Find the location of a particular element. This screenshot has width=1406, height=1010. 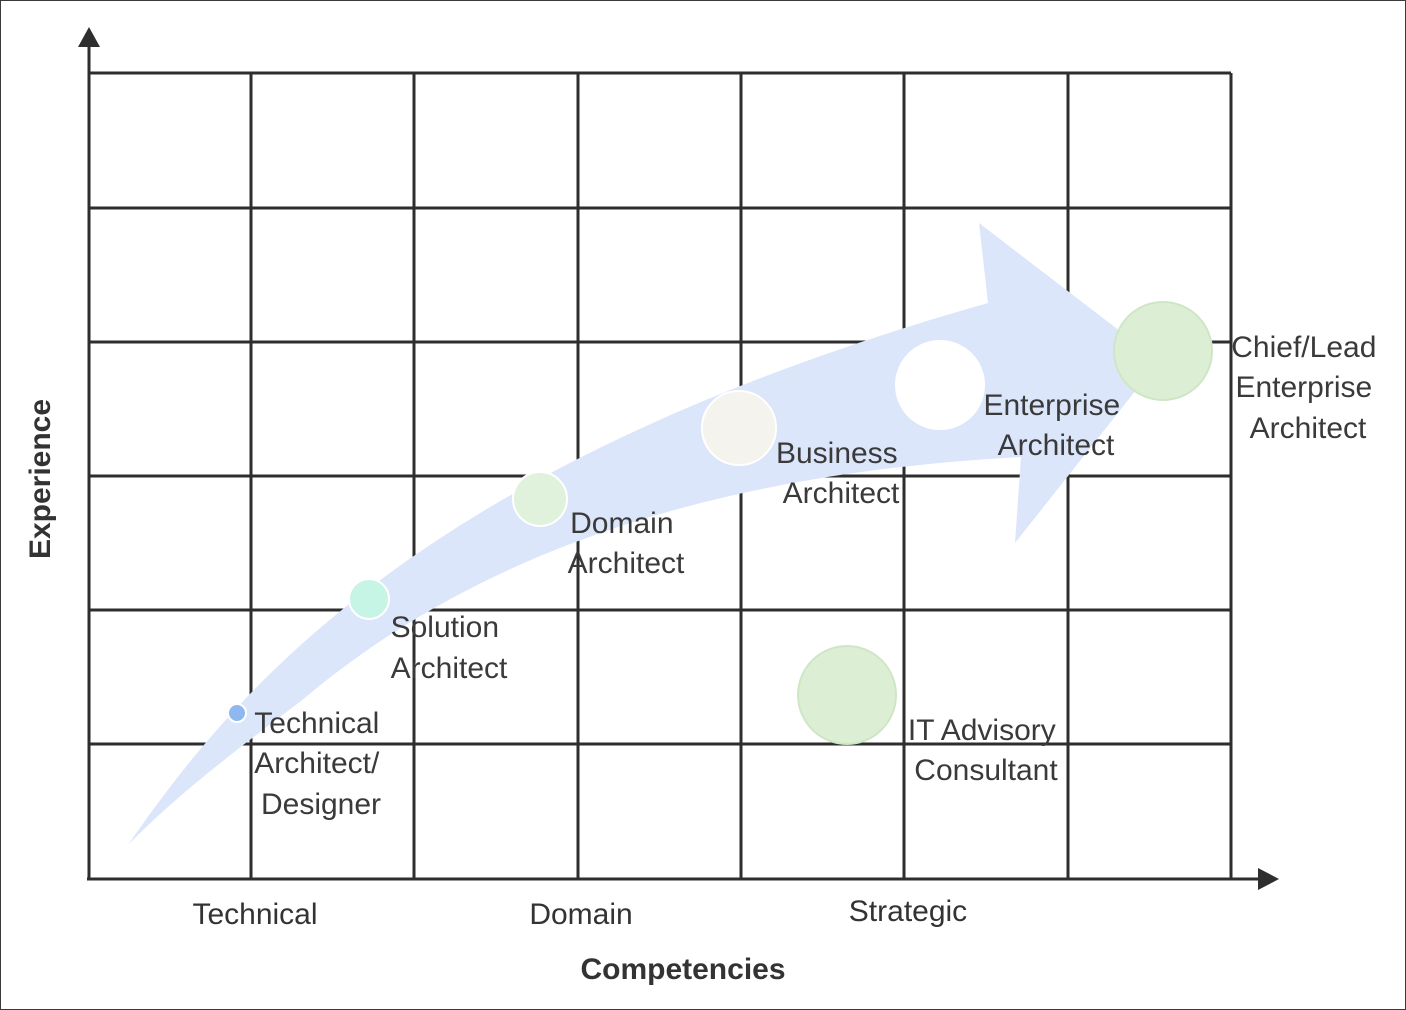

technical-architect-label-line-1: Technical is located at coordinates (316, 723).